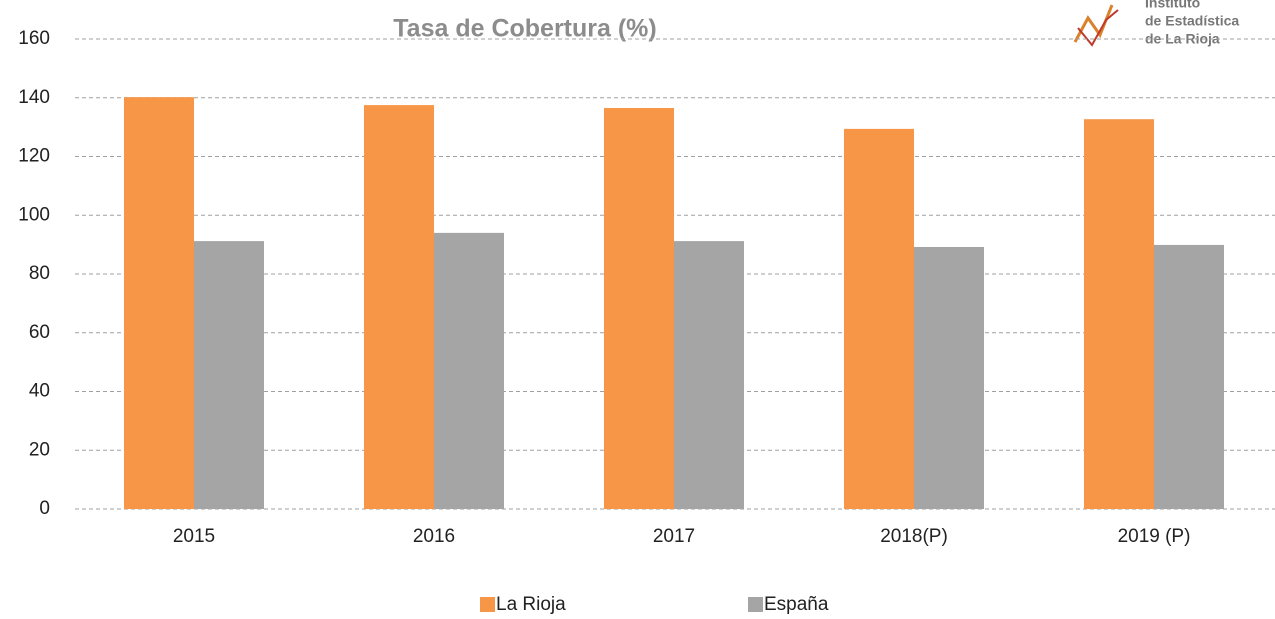 This screenshot has height=619, width=1275. What do you see at coordinates (524, 29) in the screenshot?
I see `chart-title: Tasa de Cobertura (%)` at bounding box center [524, 29].